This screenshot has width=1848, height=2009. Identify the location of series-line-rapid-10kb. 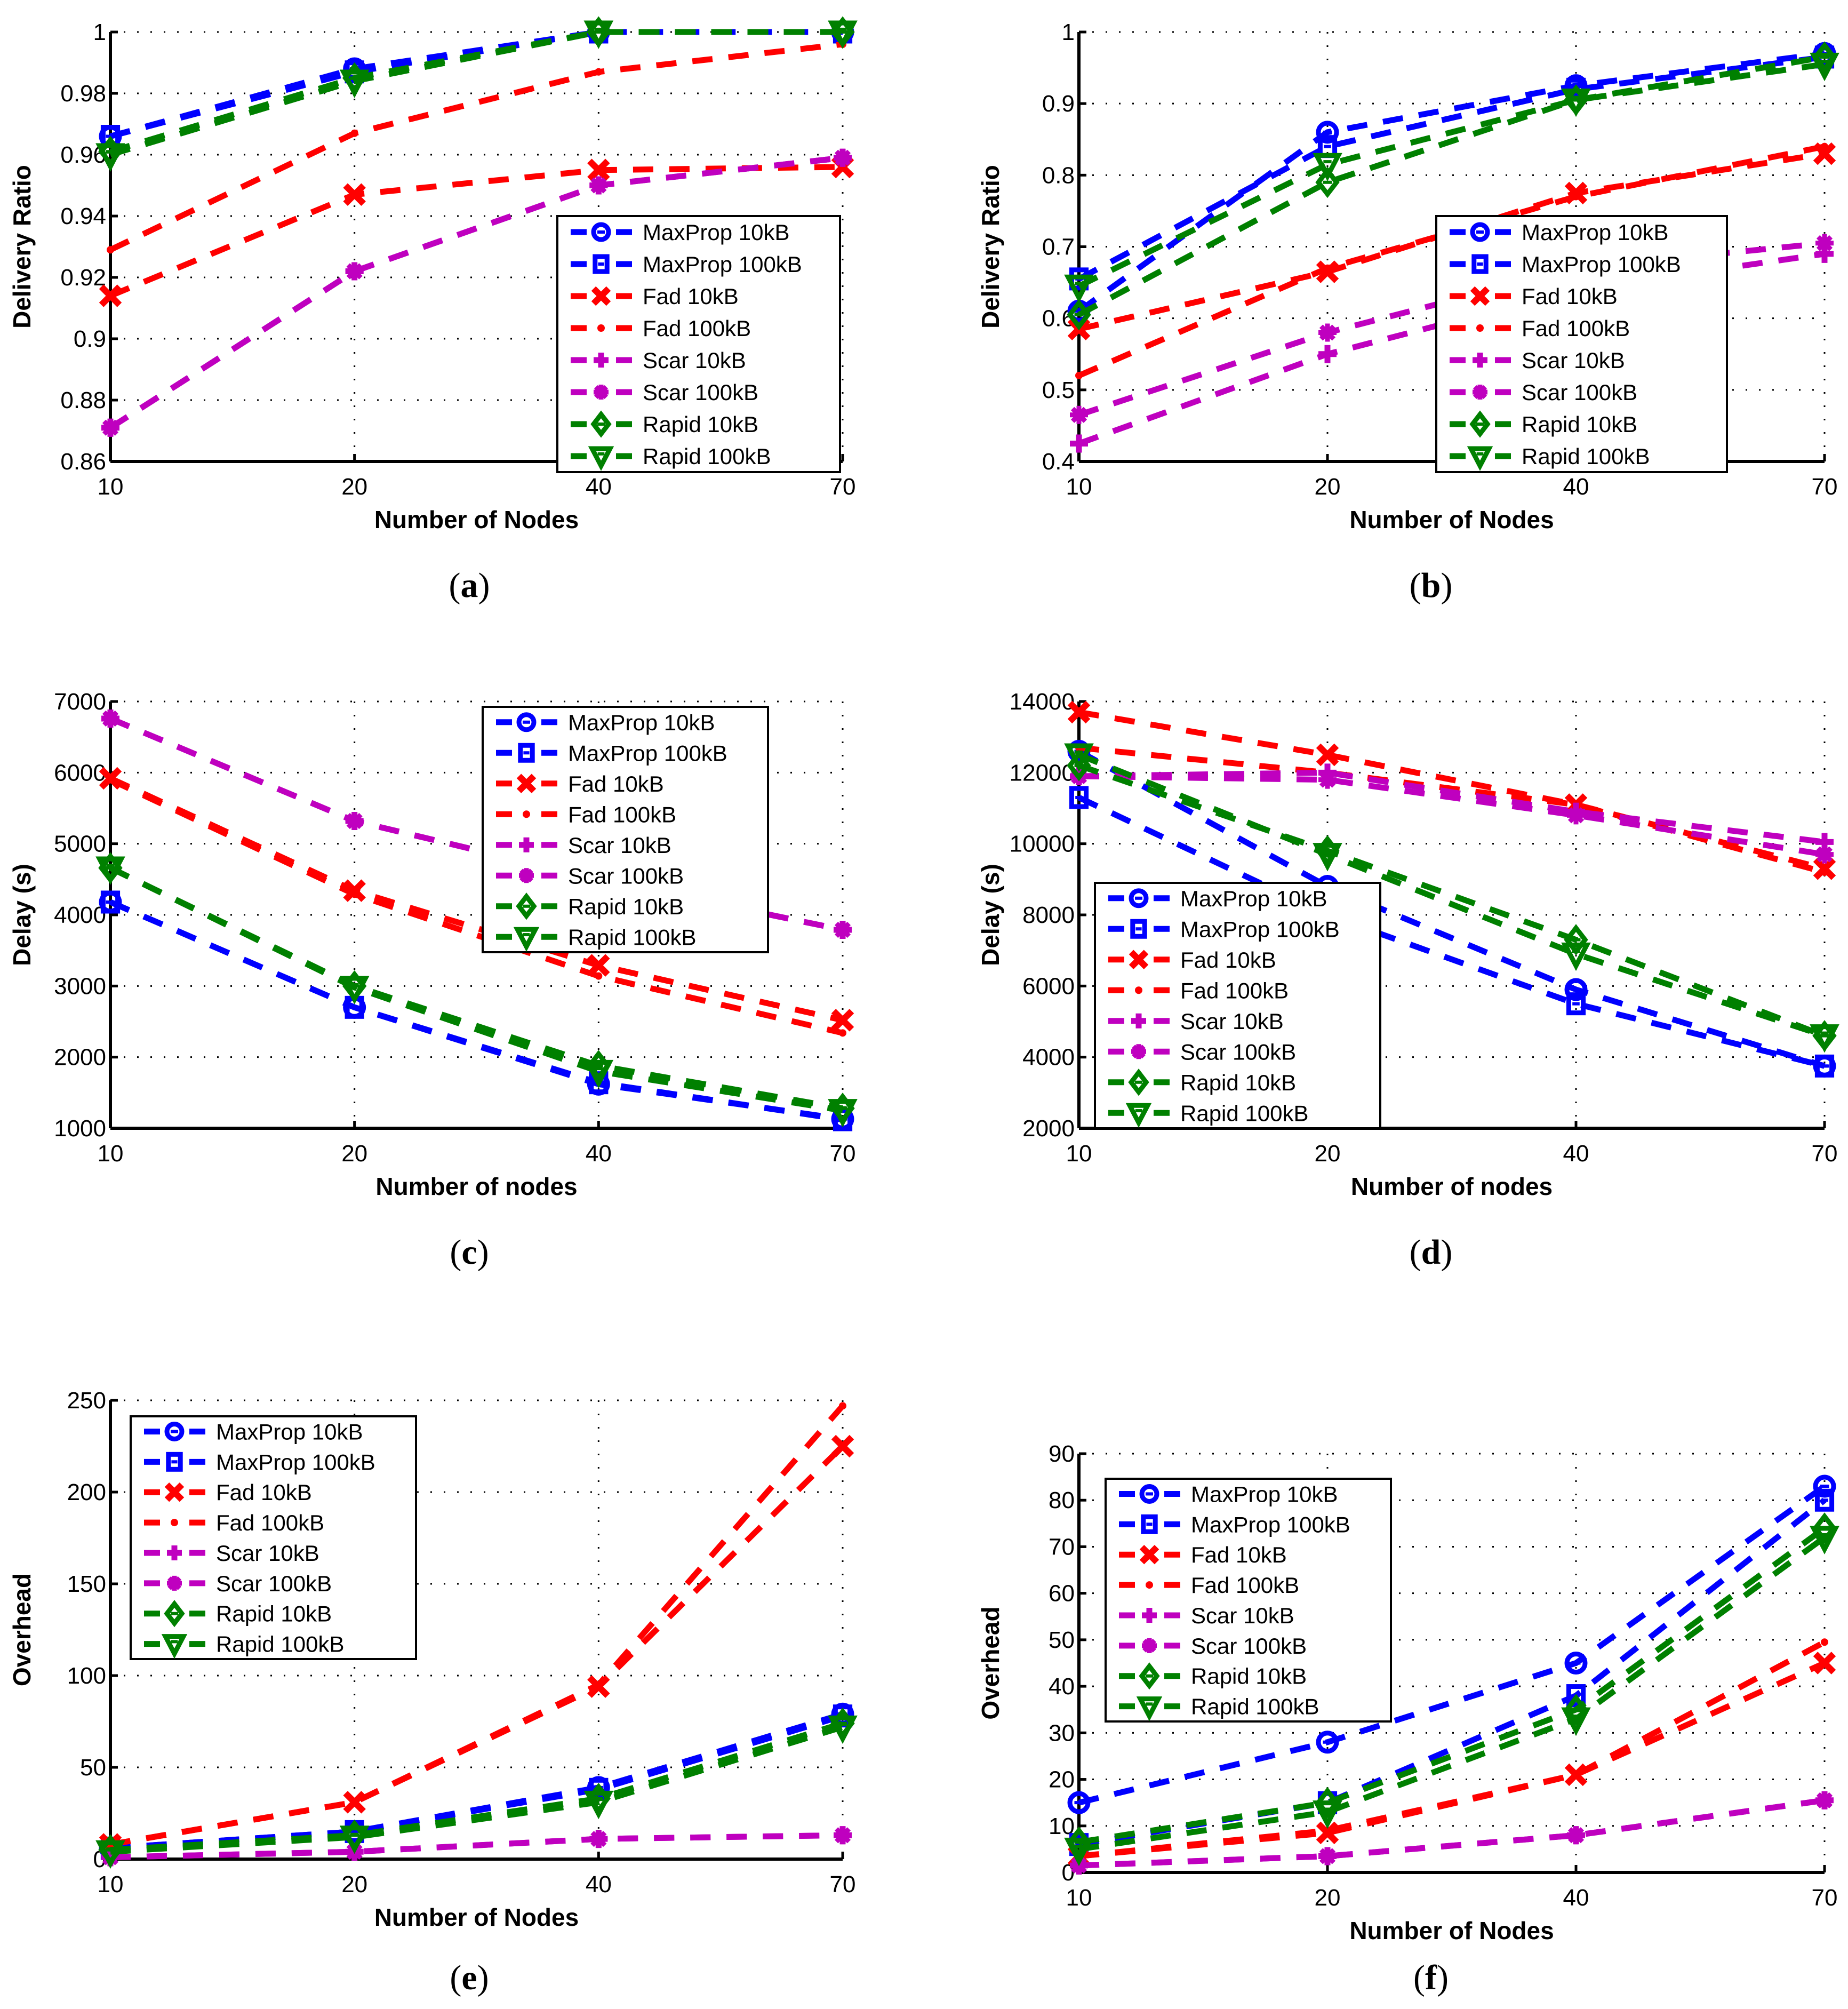
(1451, 185).